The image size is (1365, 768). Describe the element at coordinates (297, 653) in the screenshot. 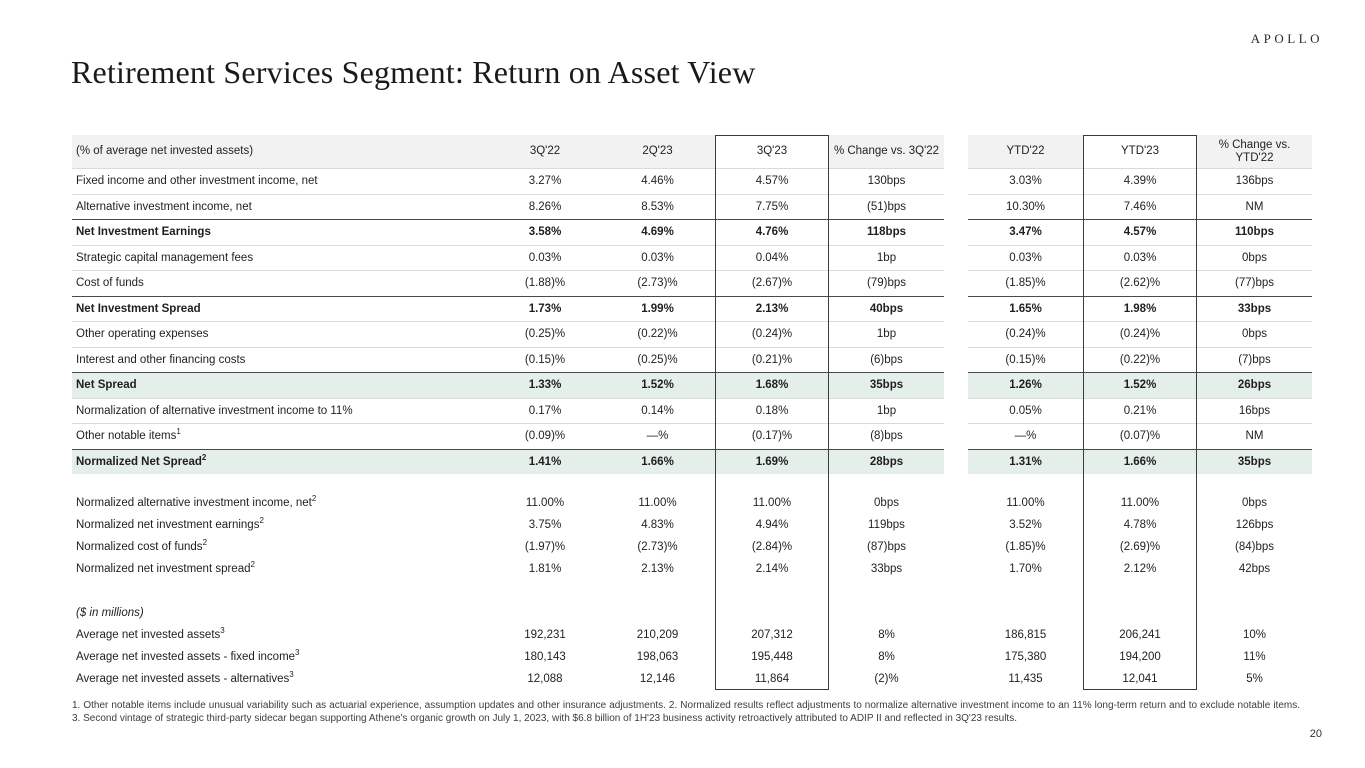

I see `footnote-marker: 3` at that location.